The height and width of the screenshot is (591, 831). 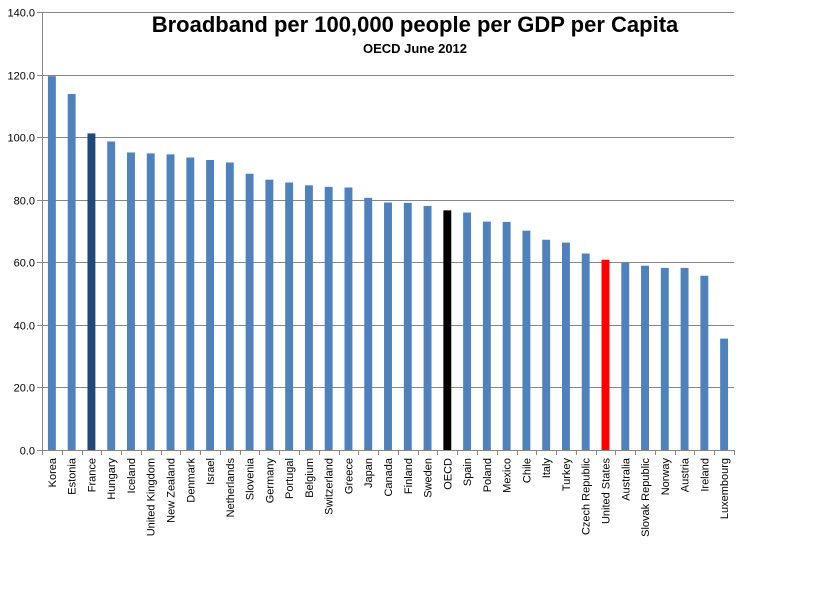 What do you see at coordinates (508, 475) in the screenshot?
I see `x-tick-label: Mexico` at bounding box center [508, 475].